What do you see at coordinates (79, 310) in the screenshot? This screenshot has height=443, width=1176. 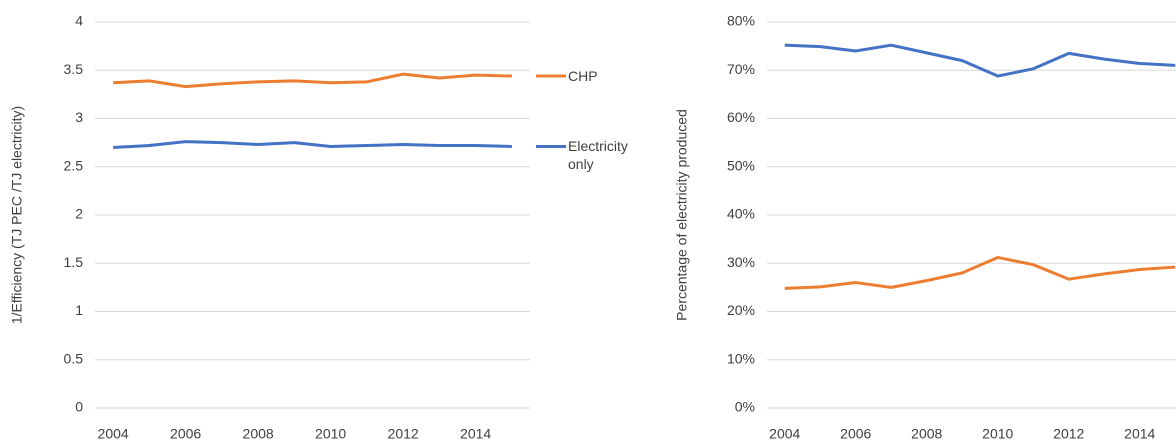 I see `y-tick-label: 1` at bounding box center [79, 310].